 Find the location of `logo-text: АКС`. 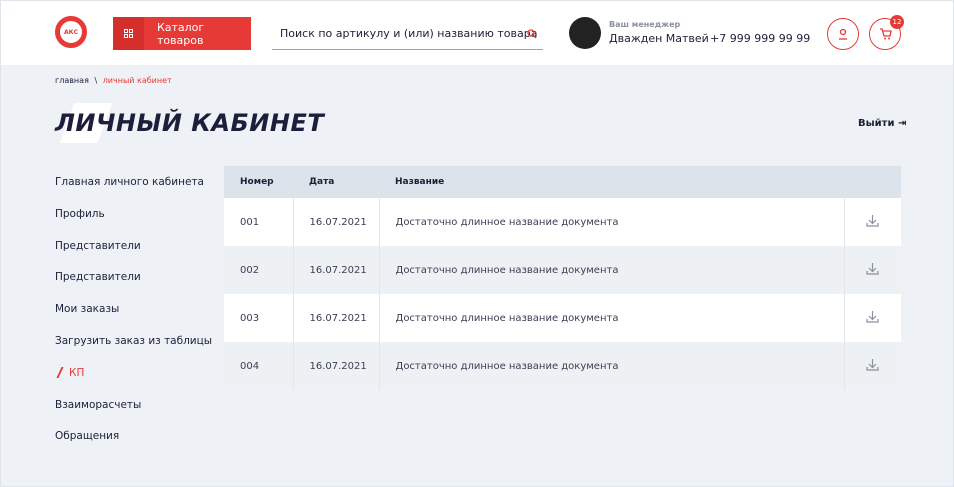

logo-text: АКС is located at coordinates (71, 32).